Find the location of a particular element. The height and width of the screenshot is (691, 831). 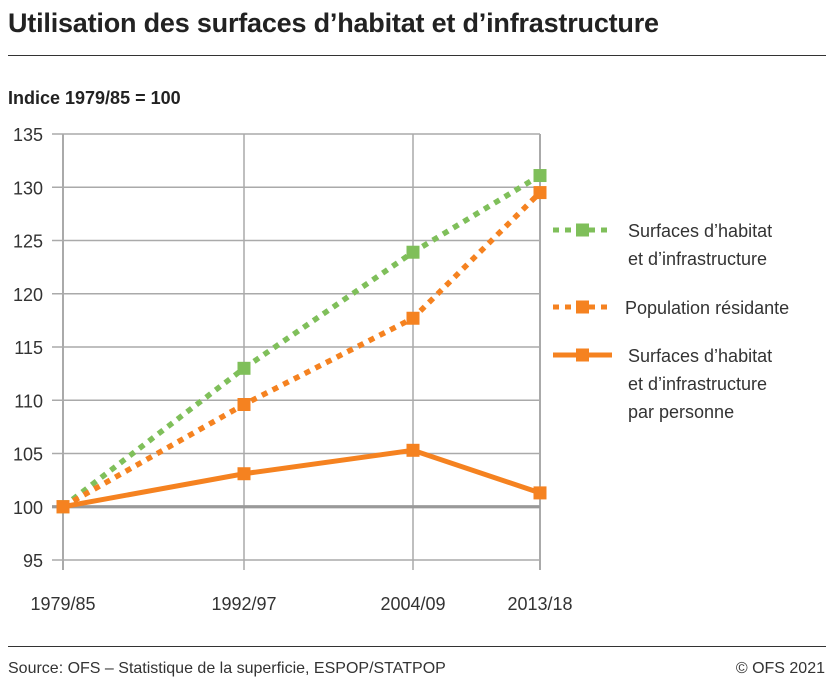

footer-divider is located at coordinates (417, 646).